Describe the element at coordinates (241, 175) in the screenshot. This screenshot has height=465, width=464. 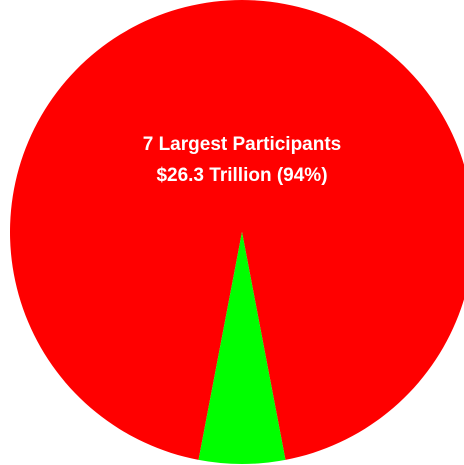
I see `slice-label-line-2: $26.3 Trillion (94%)` at that location.